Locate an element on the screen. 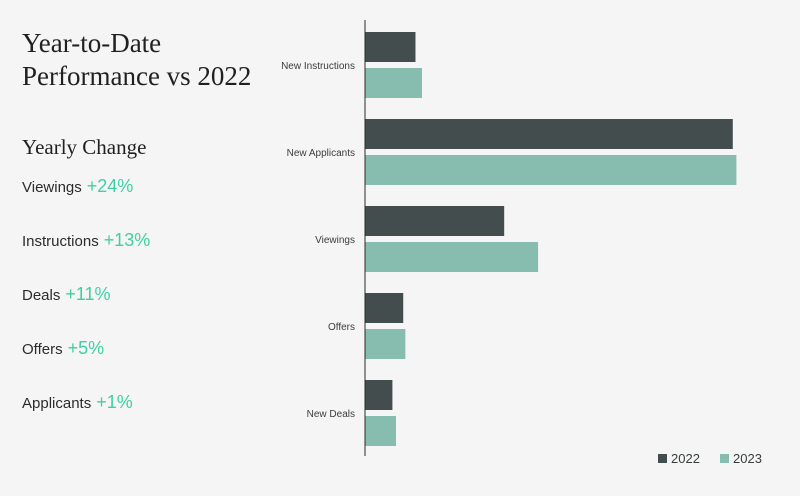 The height and width of the screenshot is (496, 800). bar-2023-offers is located at coordinates (385, 344).